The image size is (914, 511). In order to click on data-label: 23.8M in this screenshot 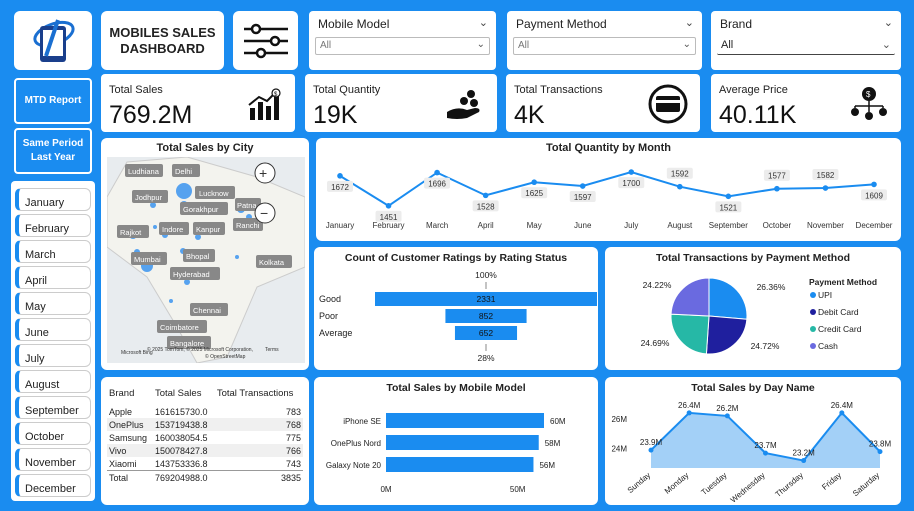, I will do `click(880, 444)`.